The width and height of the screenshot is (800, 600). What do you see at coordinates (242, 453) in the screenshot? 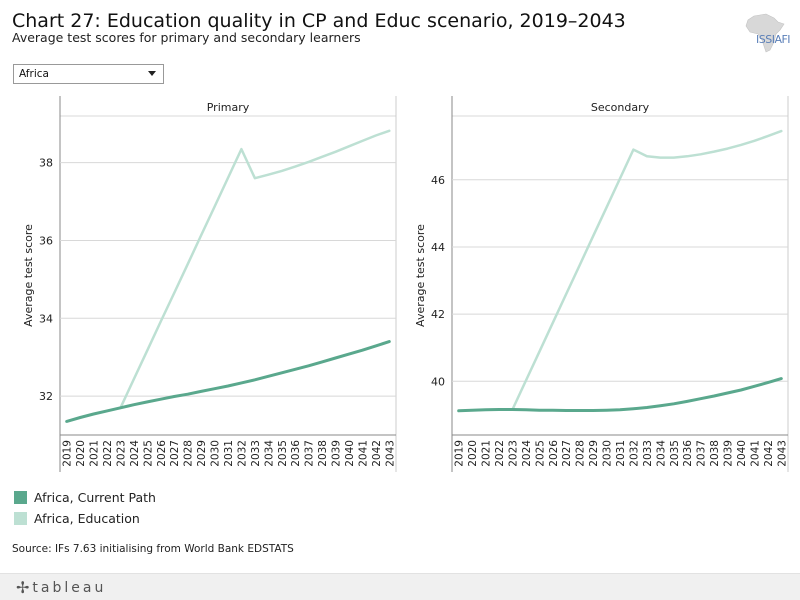
I see `x-tick-label-primary: 2032` at bounding box center [242, 453].